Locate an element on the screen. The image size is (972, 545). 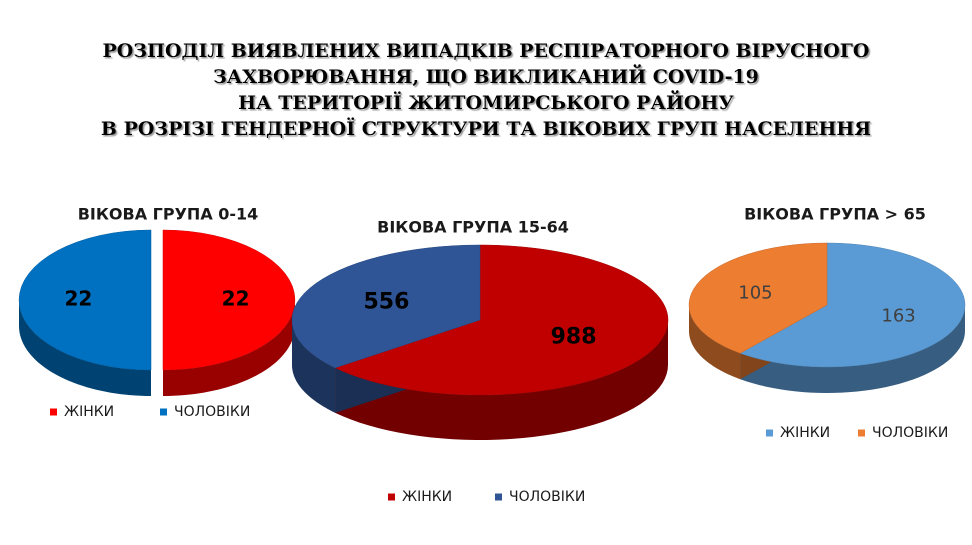
chart-title: ВІКОВА ГРУПА 0-14 is located at coordinates (168, 214).